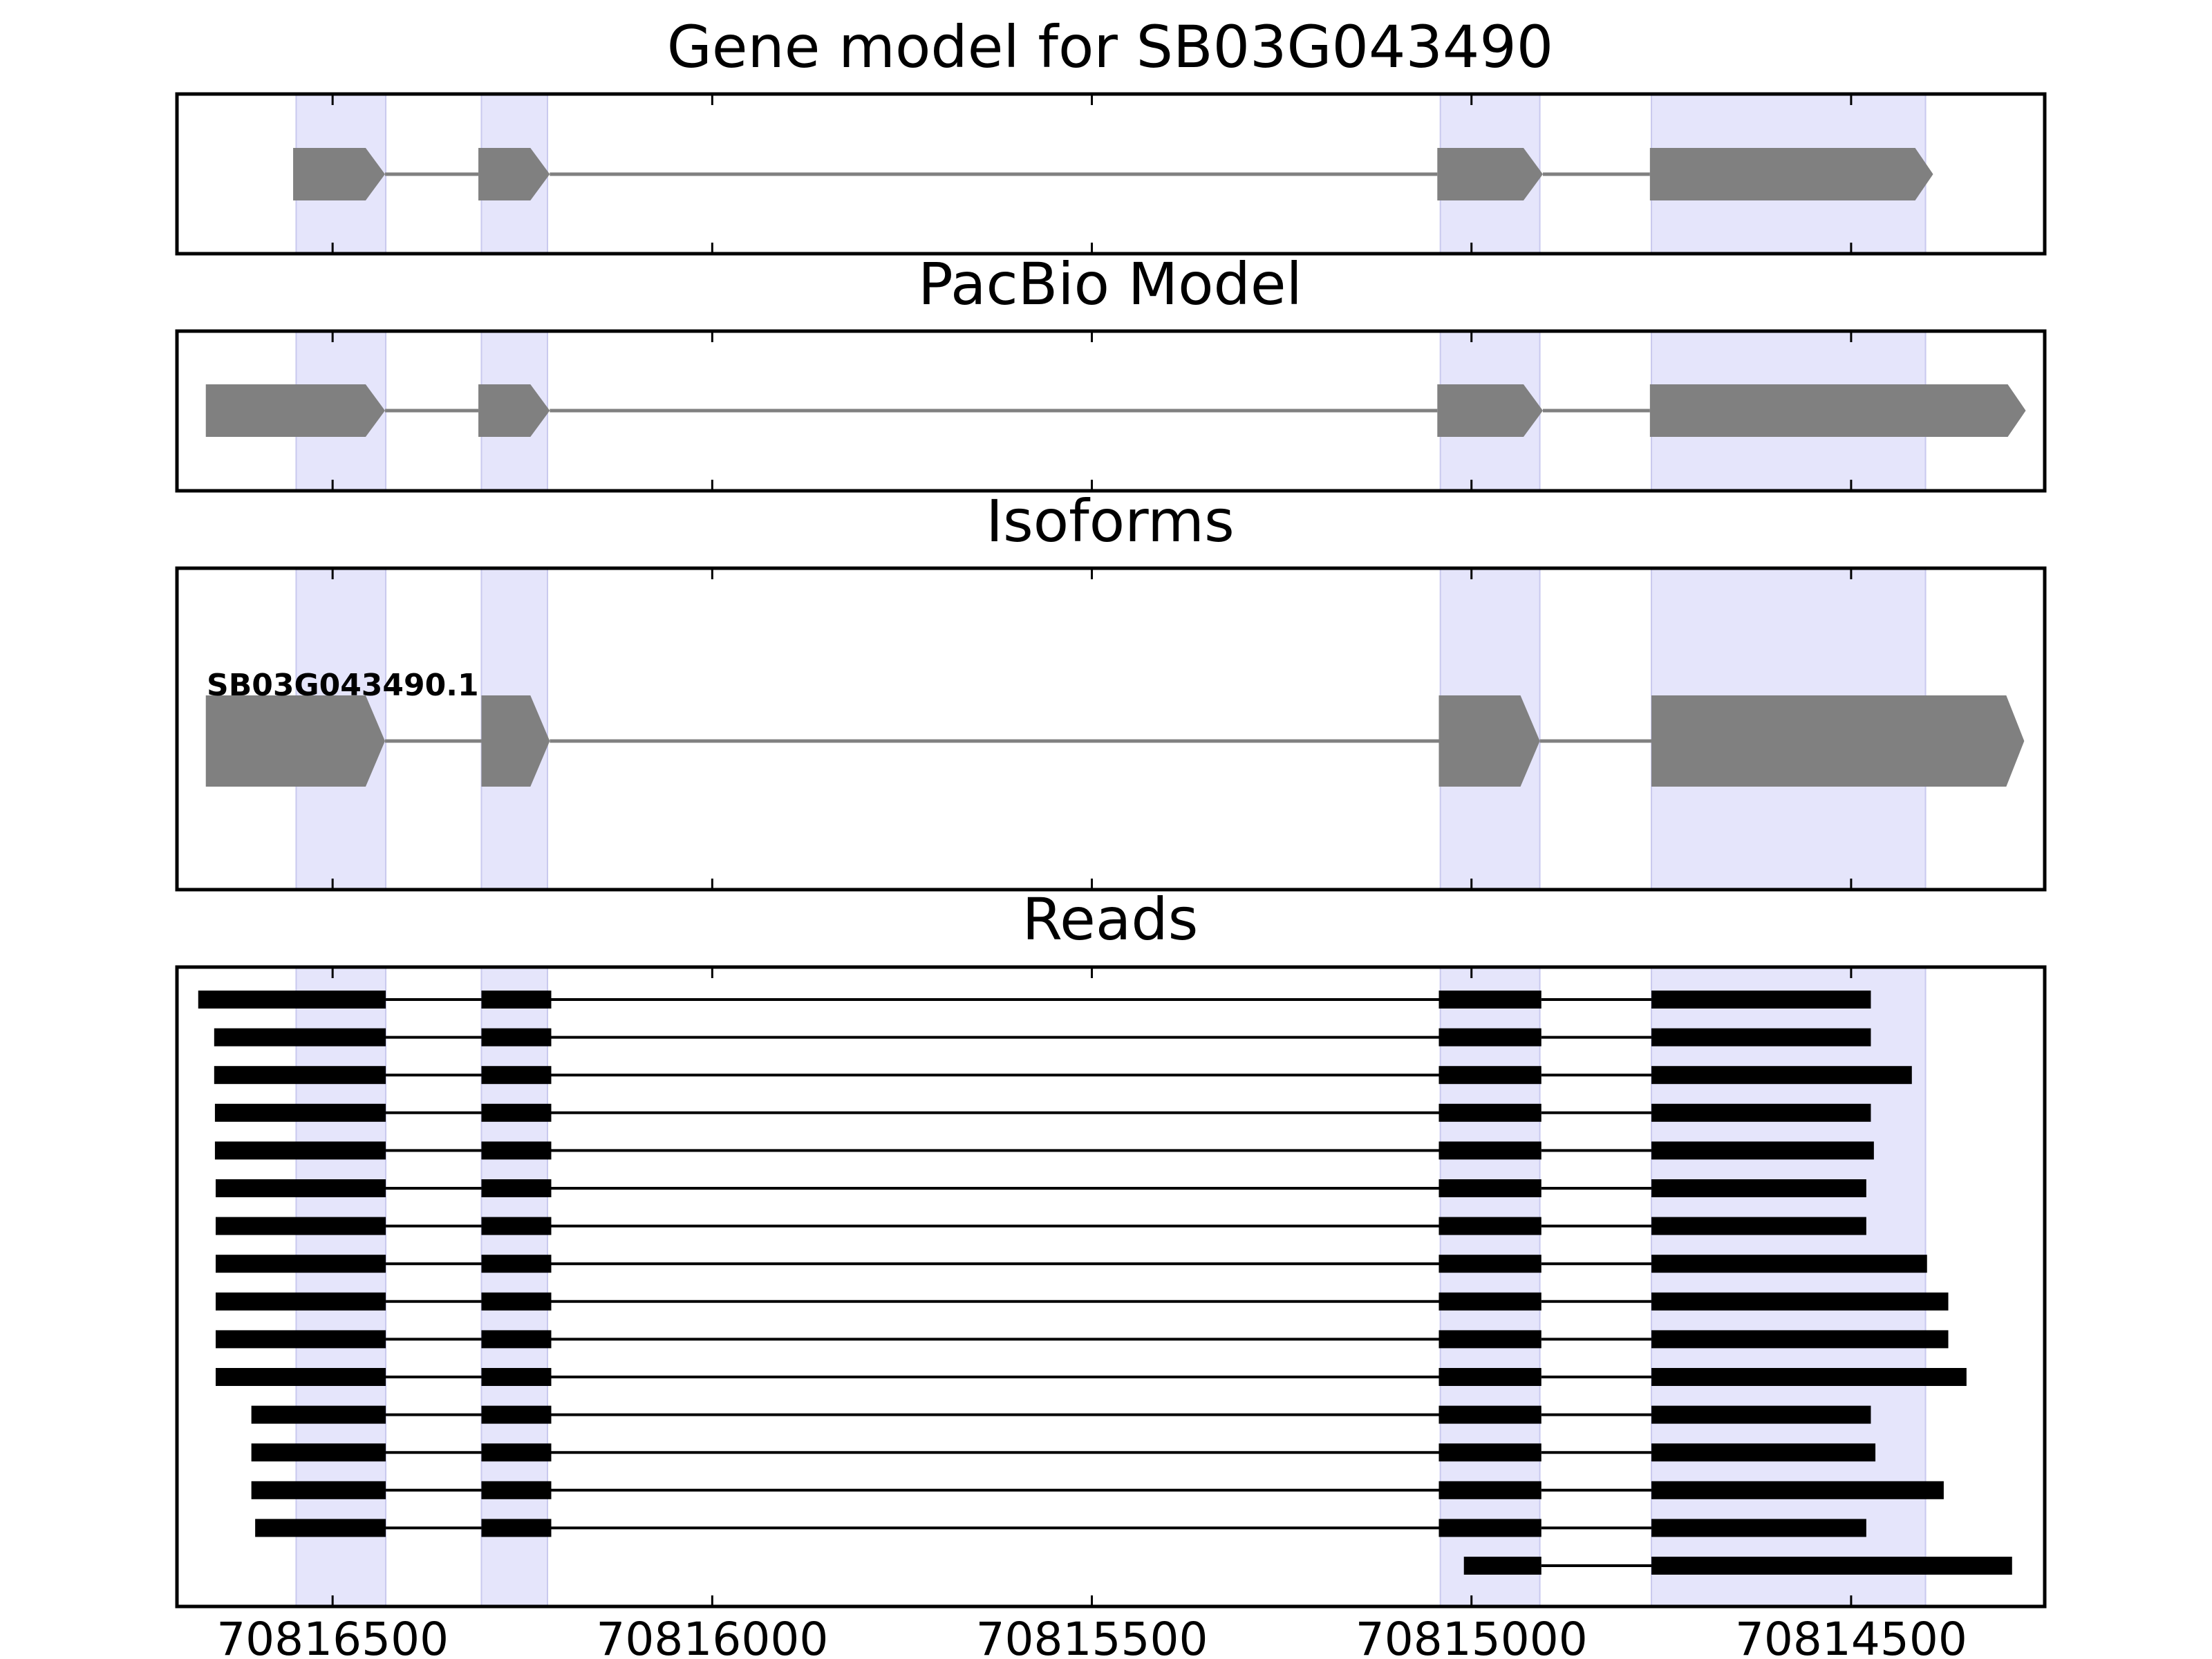 Image resolution: width=2212 pixels, height=1659 pixels. What do you see at coordinates (1115, 741) in the screenshot?
I see `isoforms-marks` at bounding box center [1115, 741].